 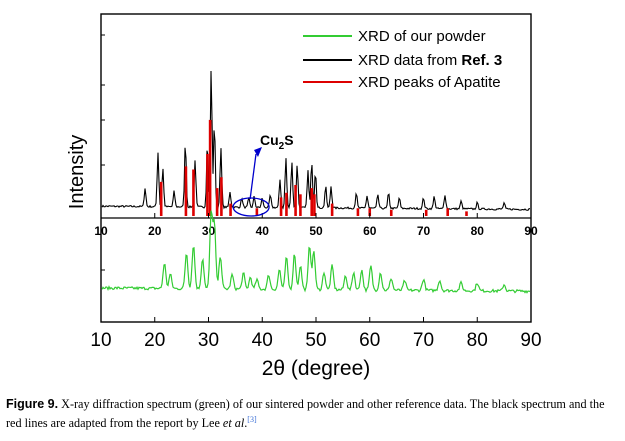 I want to click on cu2s-arrowhead, so click(x=258, y=152).